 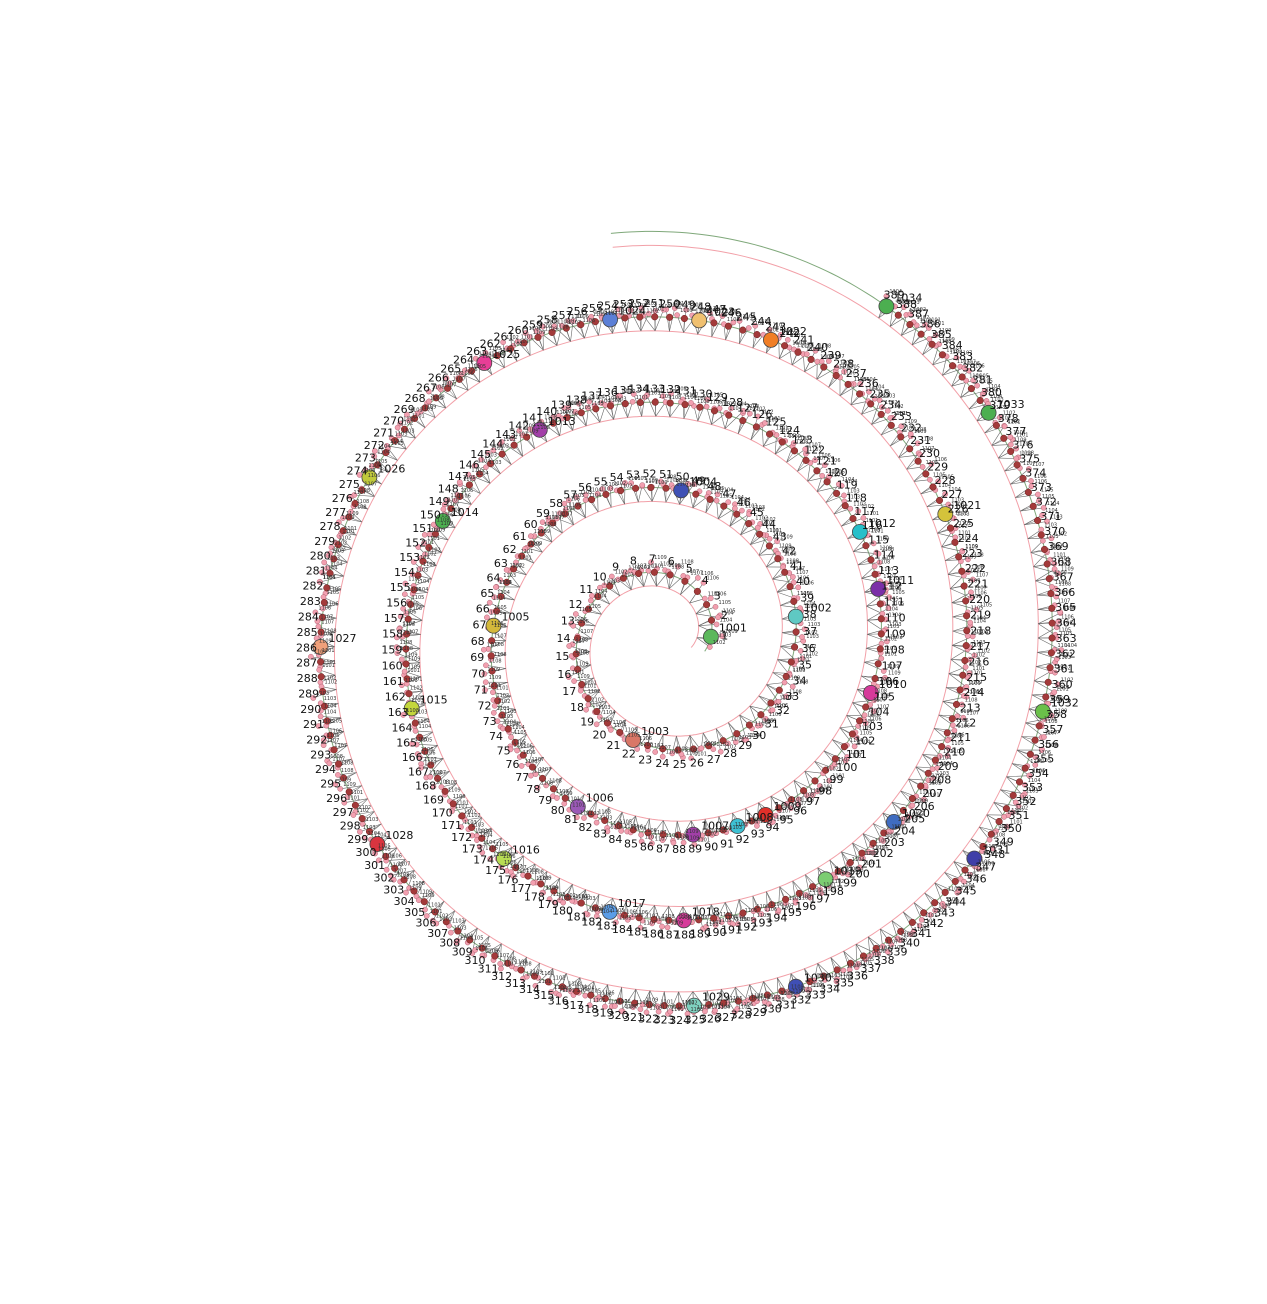 What do you see at coordinates (1064, 592) in the screenshot?
I see `node-number-label: 366` at bounding box center [1064, 592].